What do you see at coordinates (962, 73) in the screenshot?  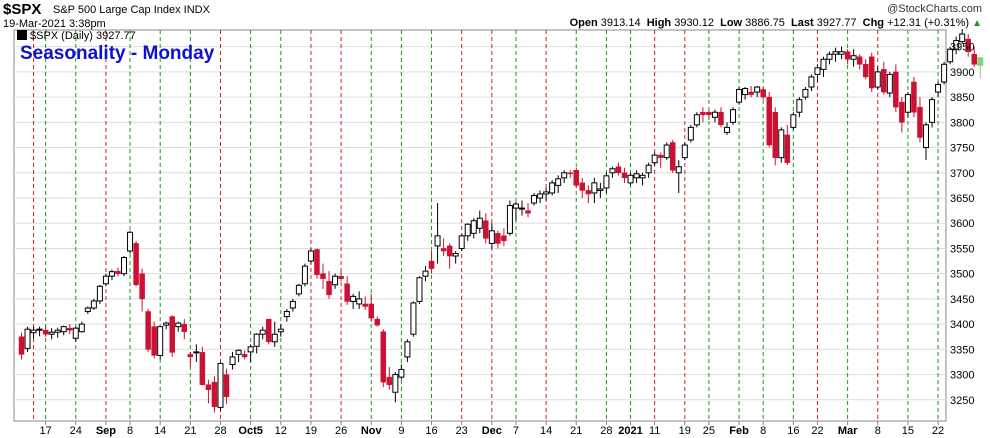 I see `y-tick-label: 3900` at bounding box center [962, 73].